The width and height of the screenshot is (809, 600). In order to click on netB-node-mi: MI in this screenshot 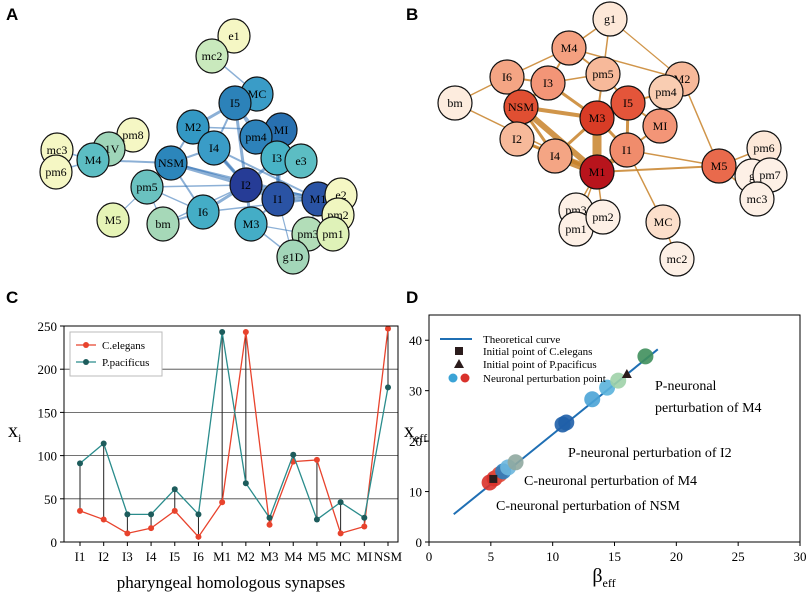, I will do `click(660, 126)`.